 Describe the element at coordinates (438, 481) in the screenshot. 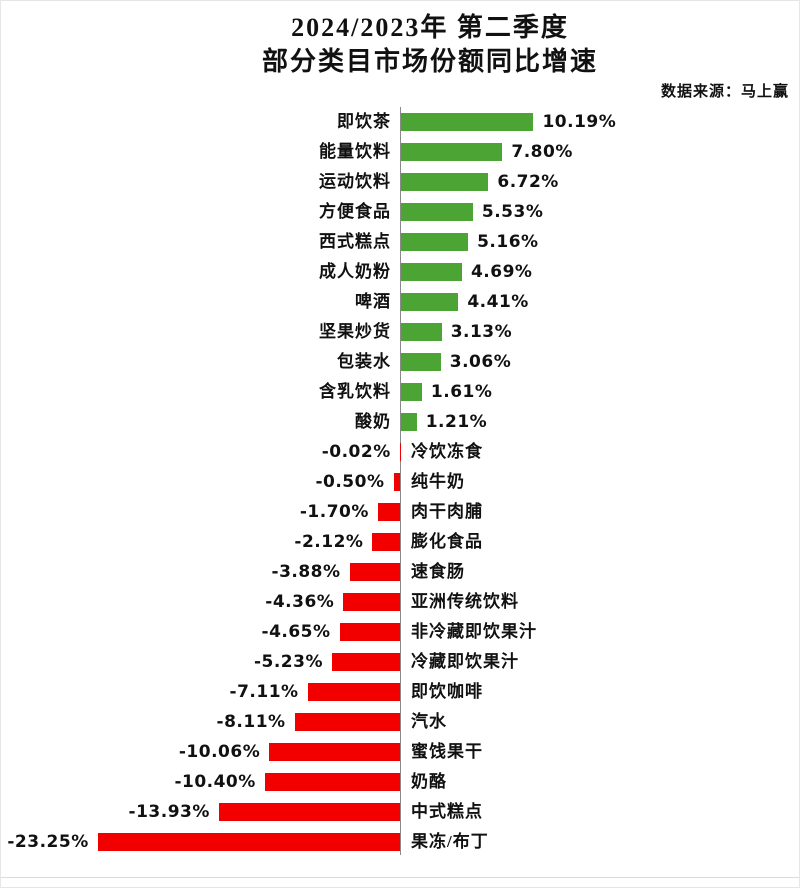

I see `category-label: 纯牛奶` at that location.